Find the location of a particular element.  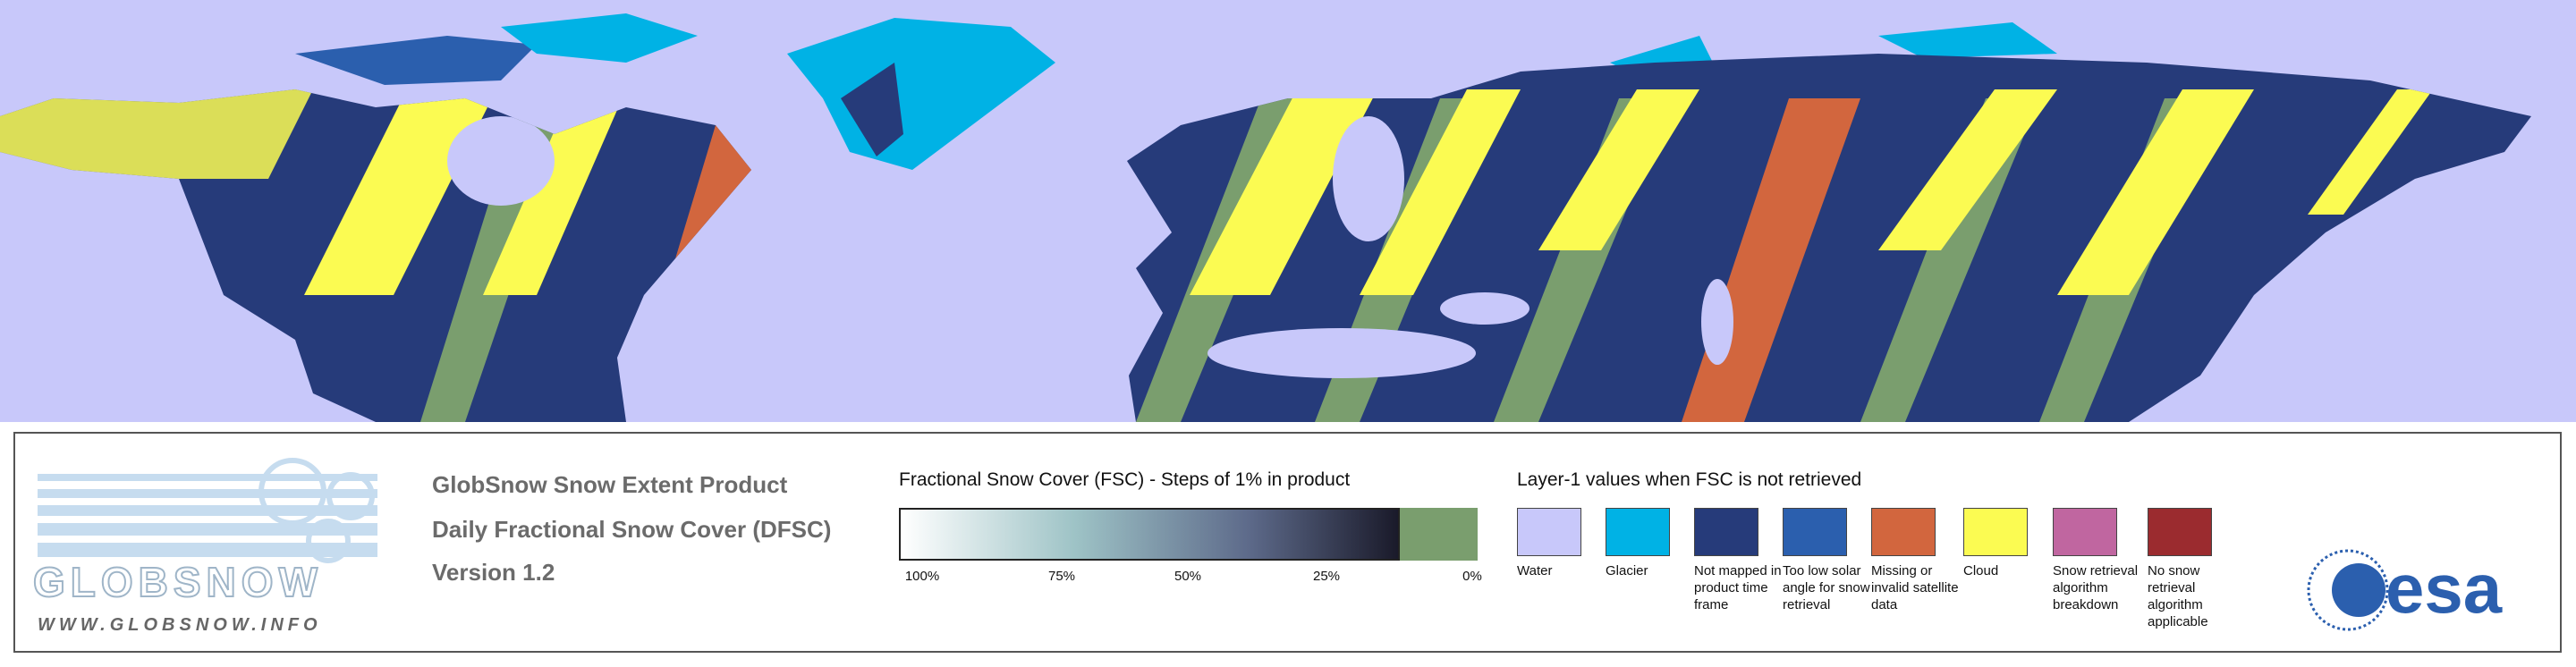

fsc-tick-label: 75% is located at coordinates (1061, 576).